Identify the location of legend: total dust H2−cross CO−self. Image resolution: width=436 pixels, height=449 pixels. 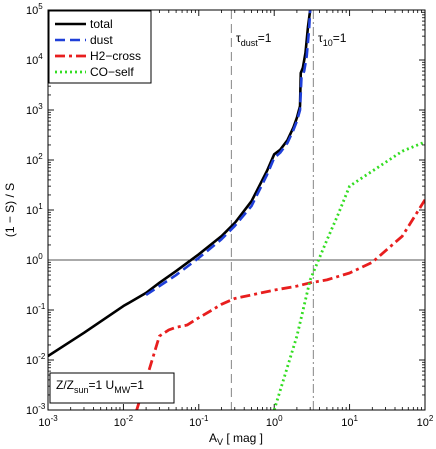
(100, 47).